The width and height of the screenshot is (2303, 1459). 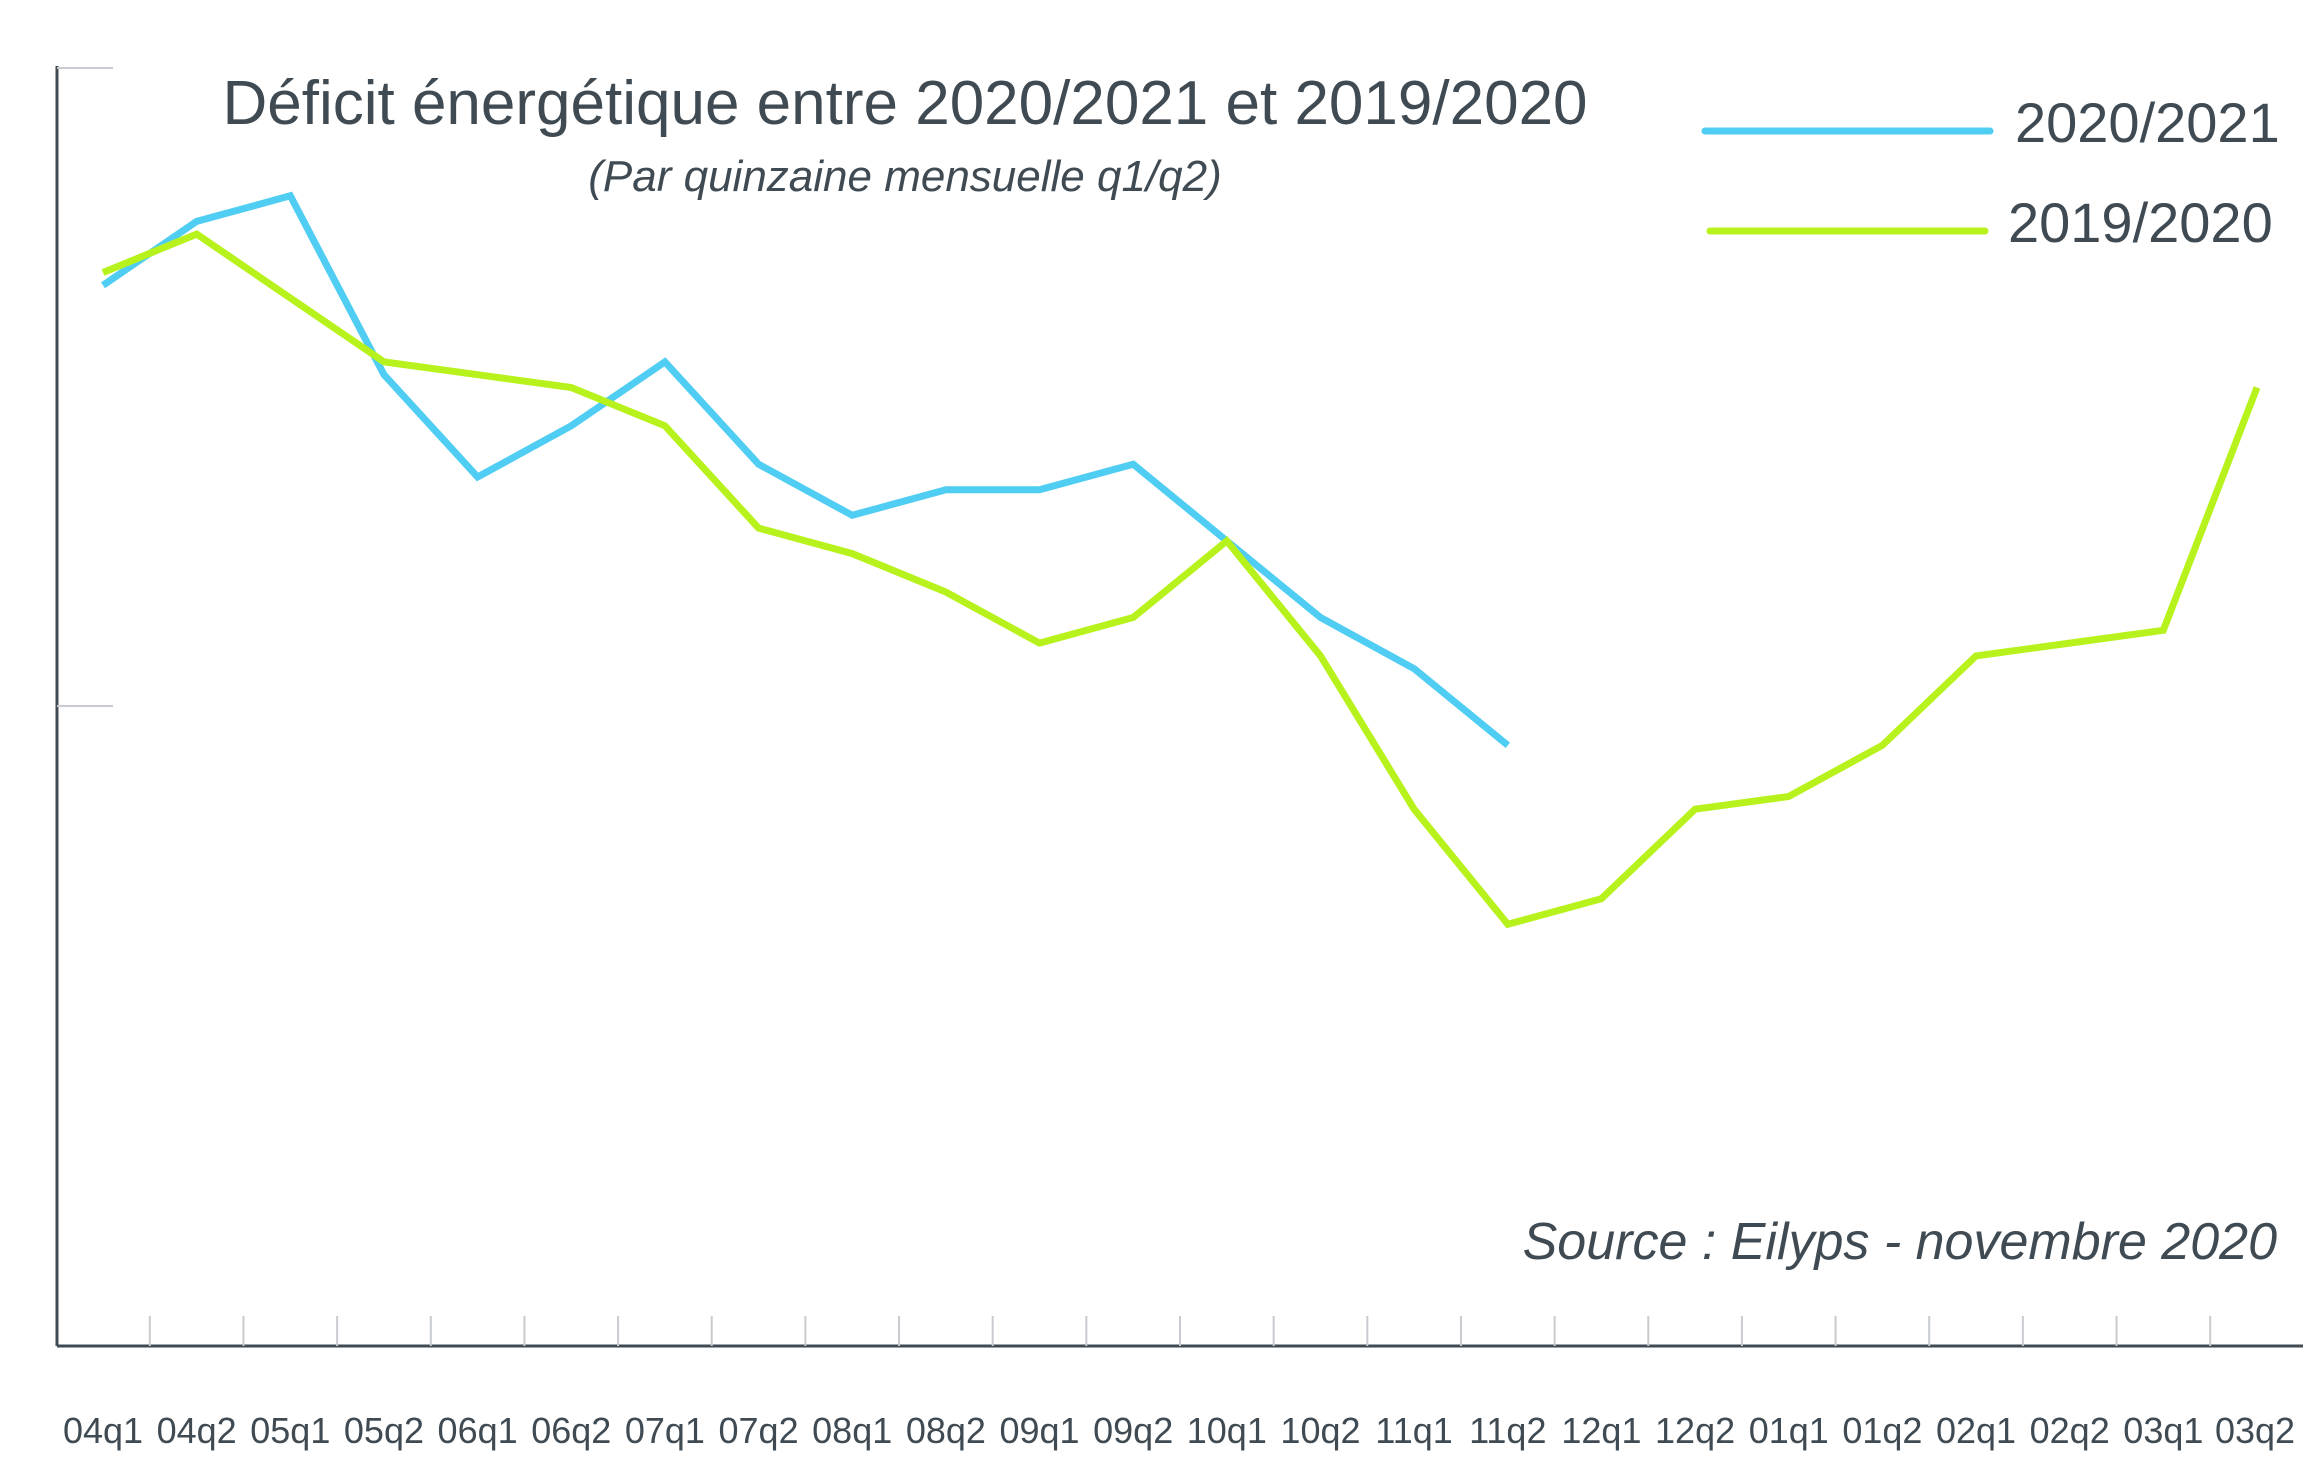 What do you see at coordinates (1976, 1430) in the screenshot?
I see `x-tick-label-02q1: 02q1` at bounding box center [1976, 1430].